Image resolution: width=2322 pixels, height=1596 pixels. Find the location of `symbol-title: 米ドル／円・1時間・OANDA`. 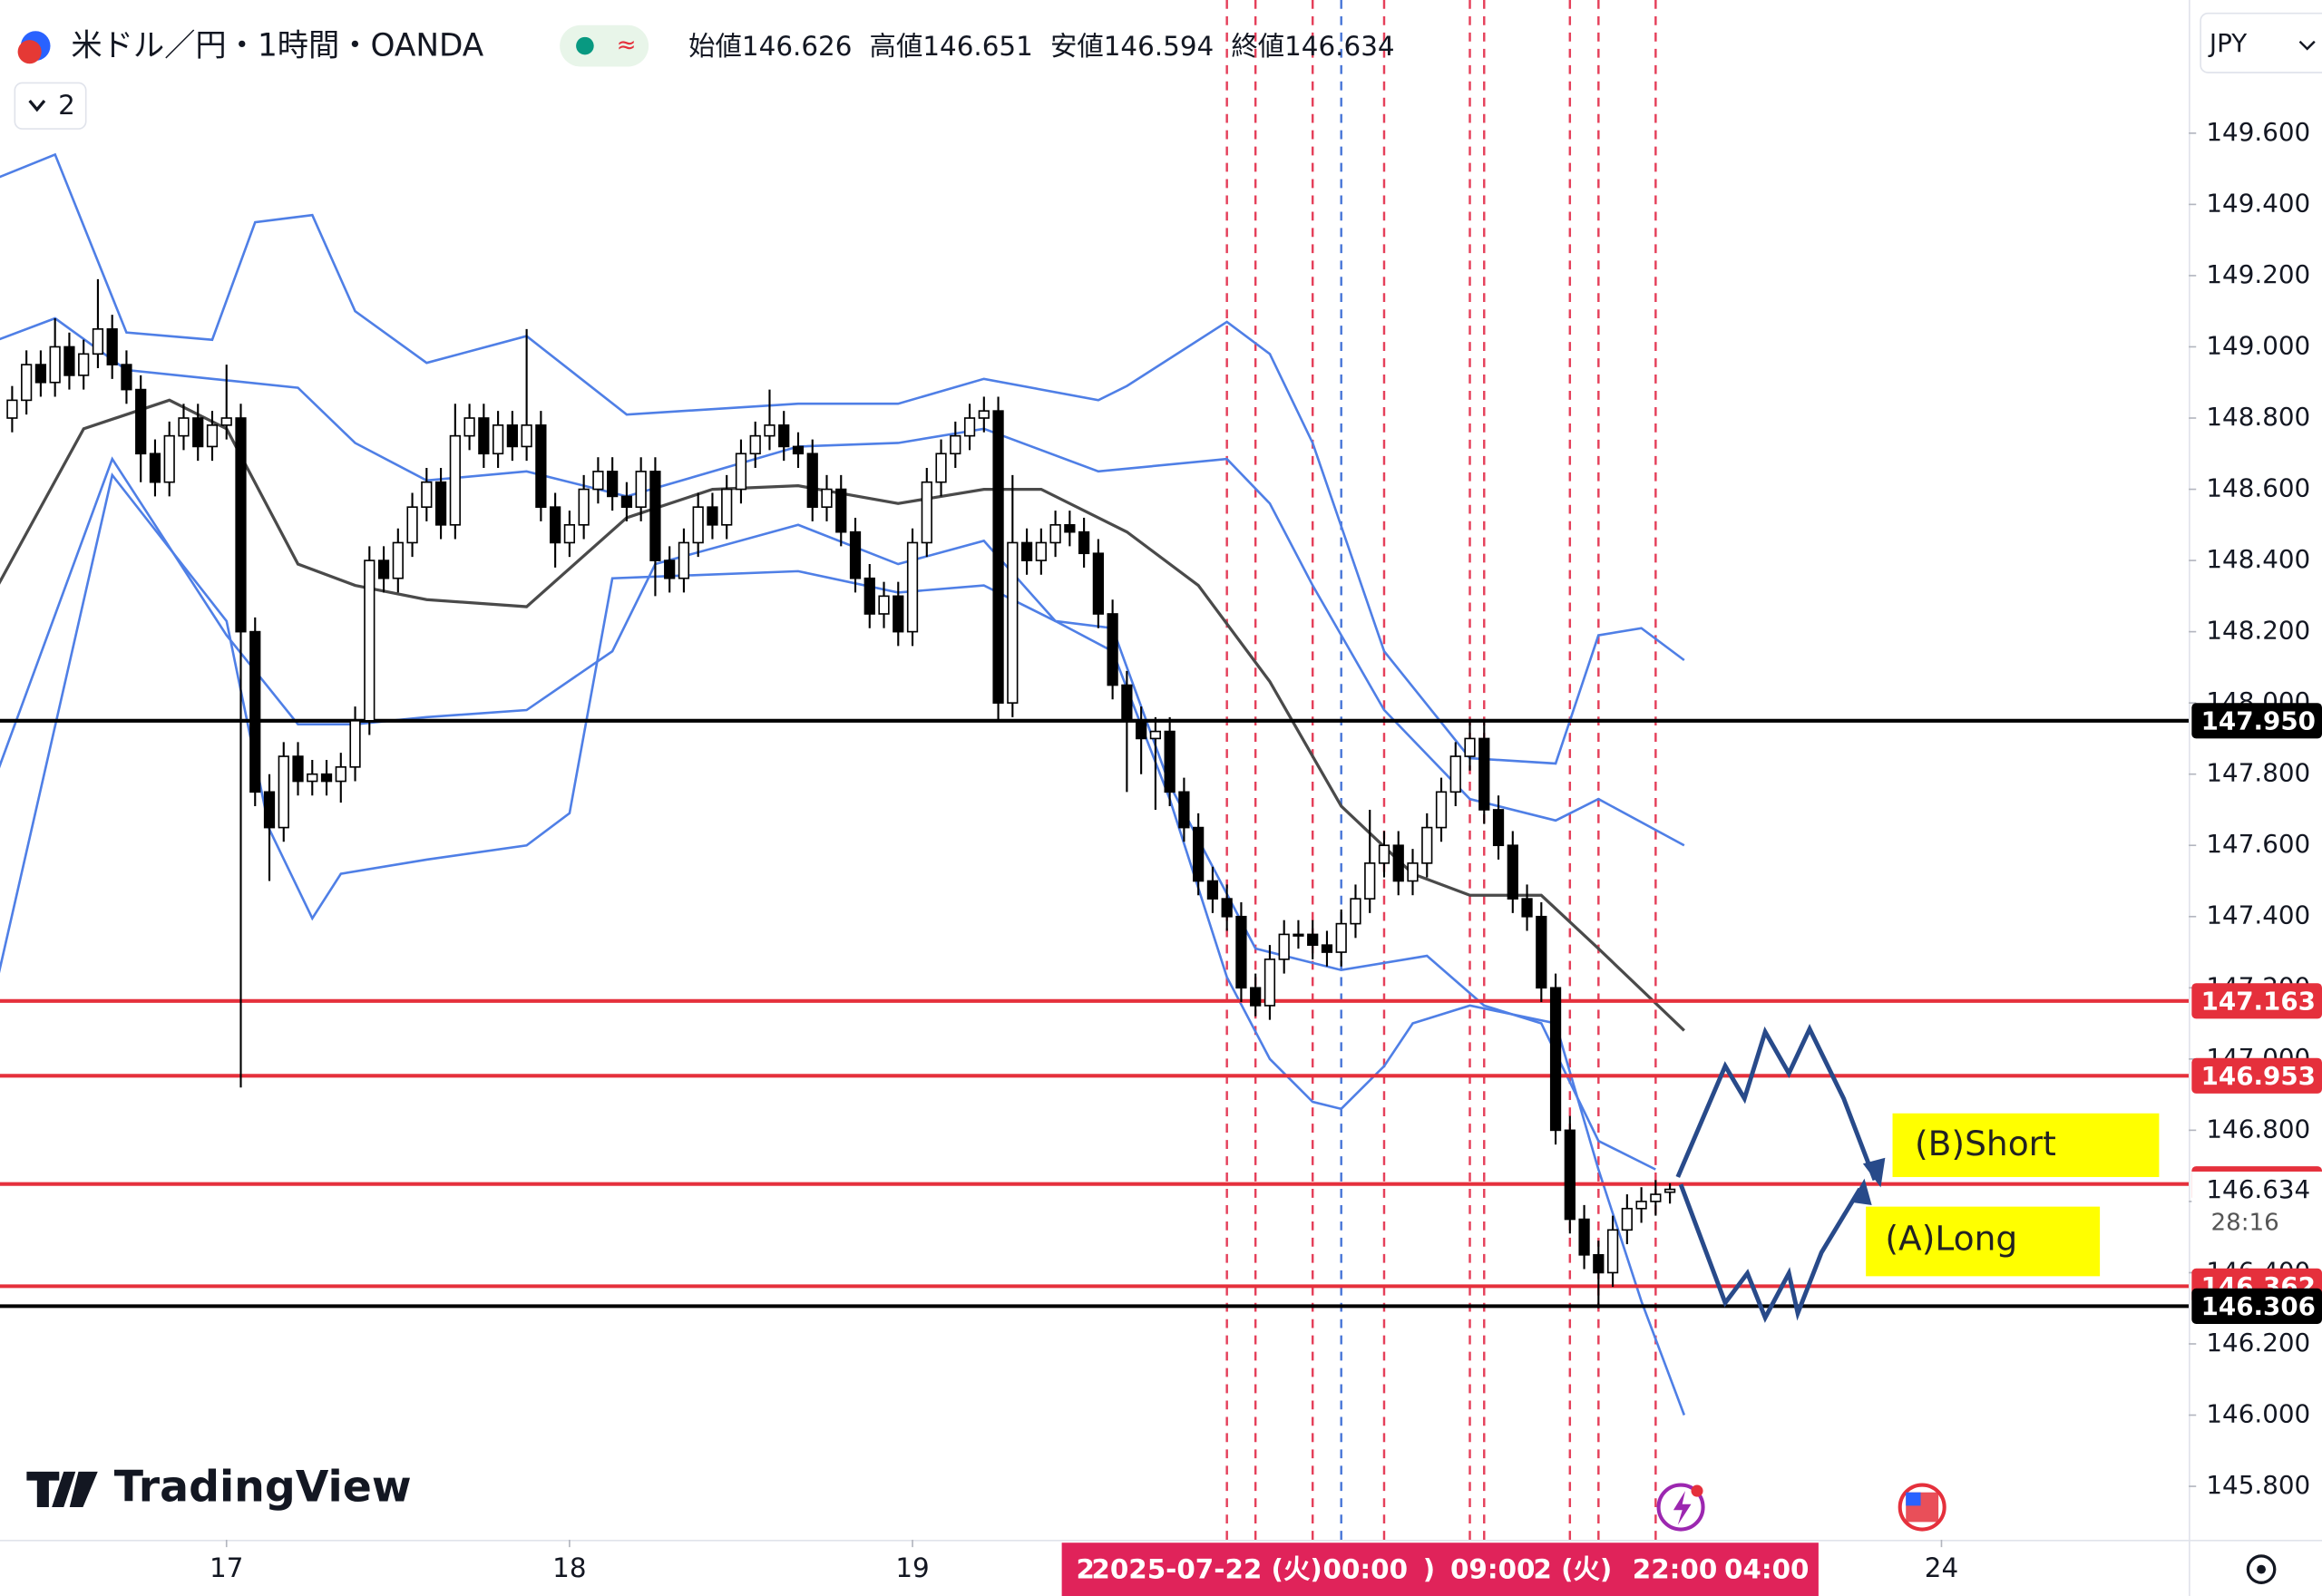

symbol-title: 米ドル／円・1時間・OANDA is located at coordinates (277, 46).